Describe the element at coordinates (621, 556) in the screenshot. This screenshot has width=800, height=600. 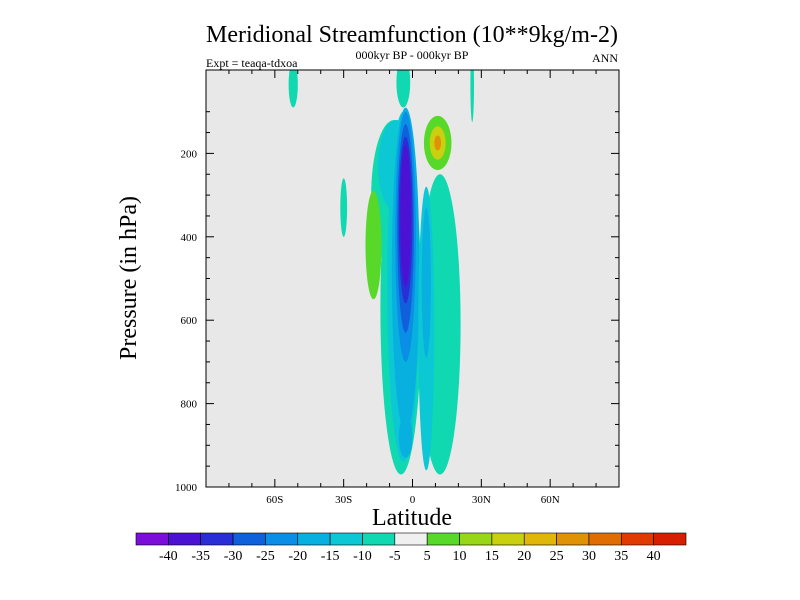
I see `colorbar-label: 35` at that location.